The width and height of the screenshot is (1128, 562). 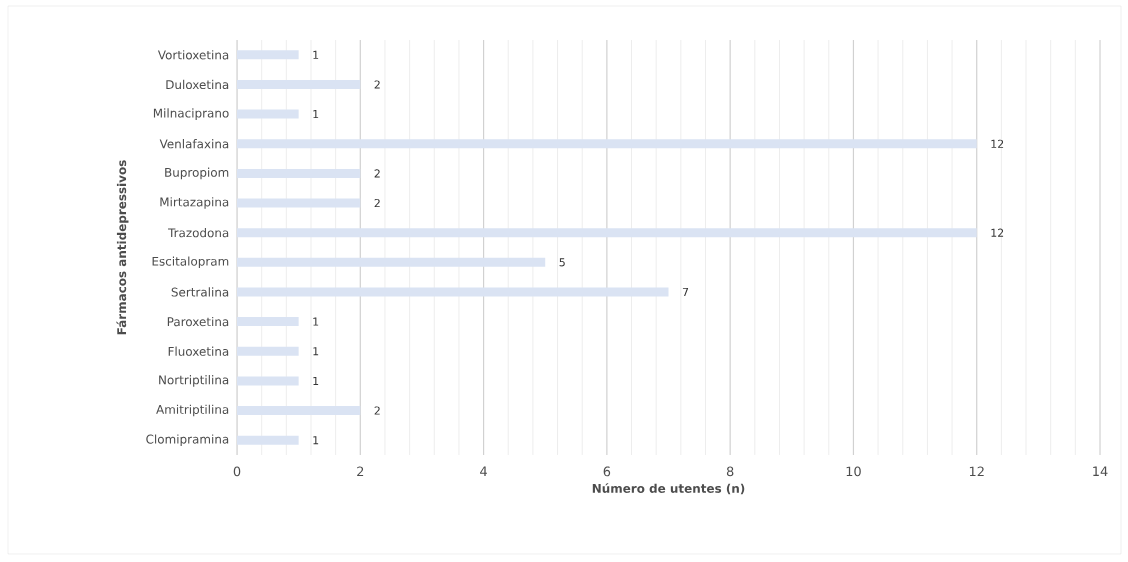 What do you see at coordinates (198, 233) in the screenshot?
I see `y-tick-label: Trazodona` at bounding box center [198, 233].